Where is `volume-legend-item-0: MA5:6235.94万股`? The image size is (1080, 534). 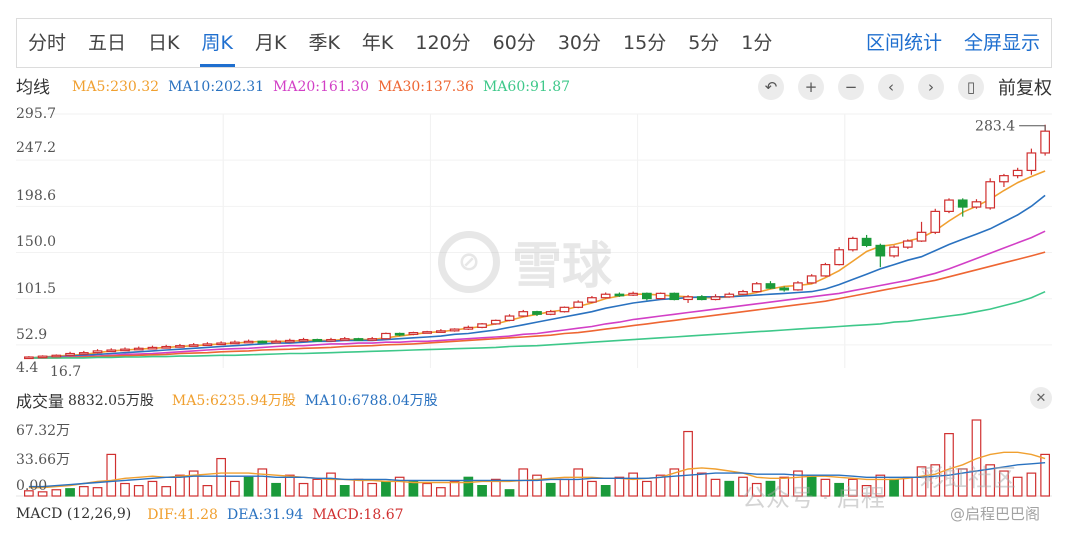 volume-legend-item-0: MA5:6235.94万股 is located at coordinates (233, 401).